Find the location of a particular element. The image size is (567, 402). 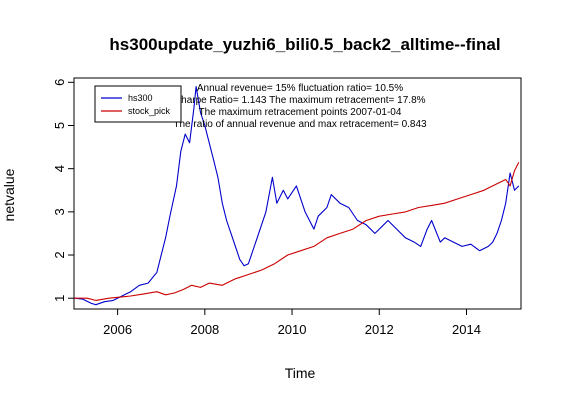

x-tick-label: 2014 is located at coordinates (466, 329).